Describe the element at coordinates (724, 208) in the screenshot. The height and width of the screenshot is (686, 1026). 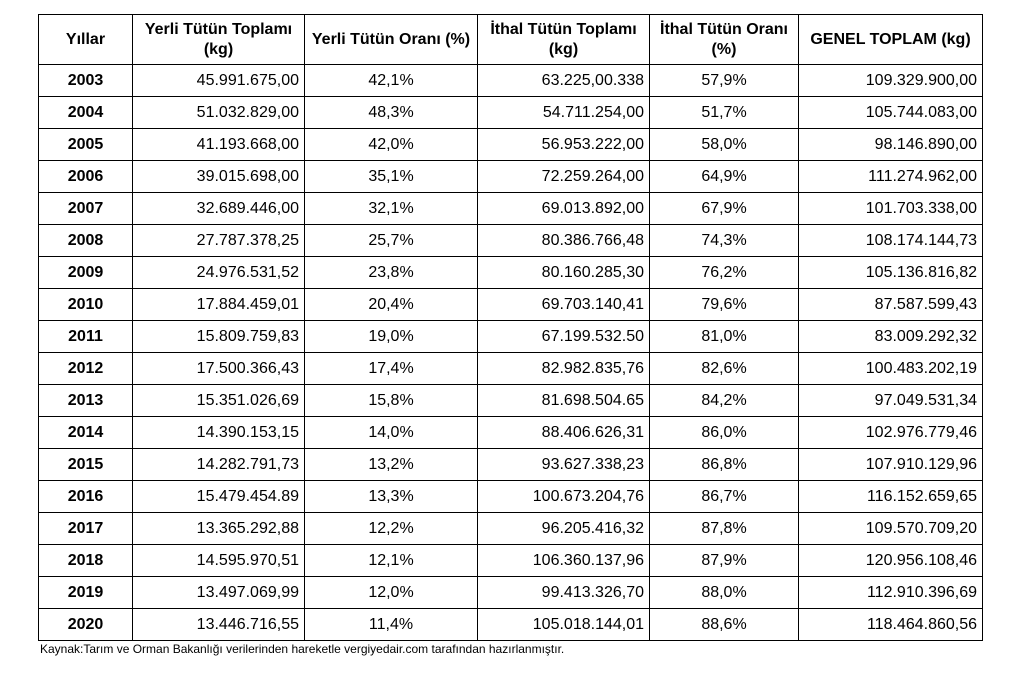
I see `cell-import-share: 67,9%` at that location.